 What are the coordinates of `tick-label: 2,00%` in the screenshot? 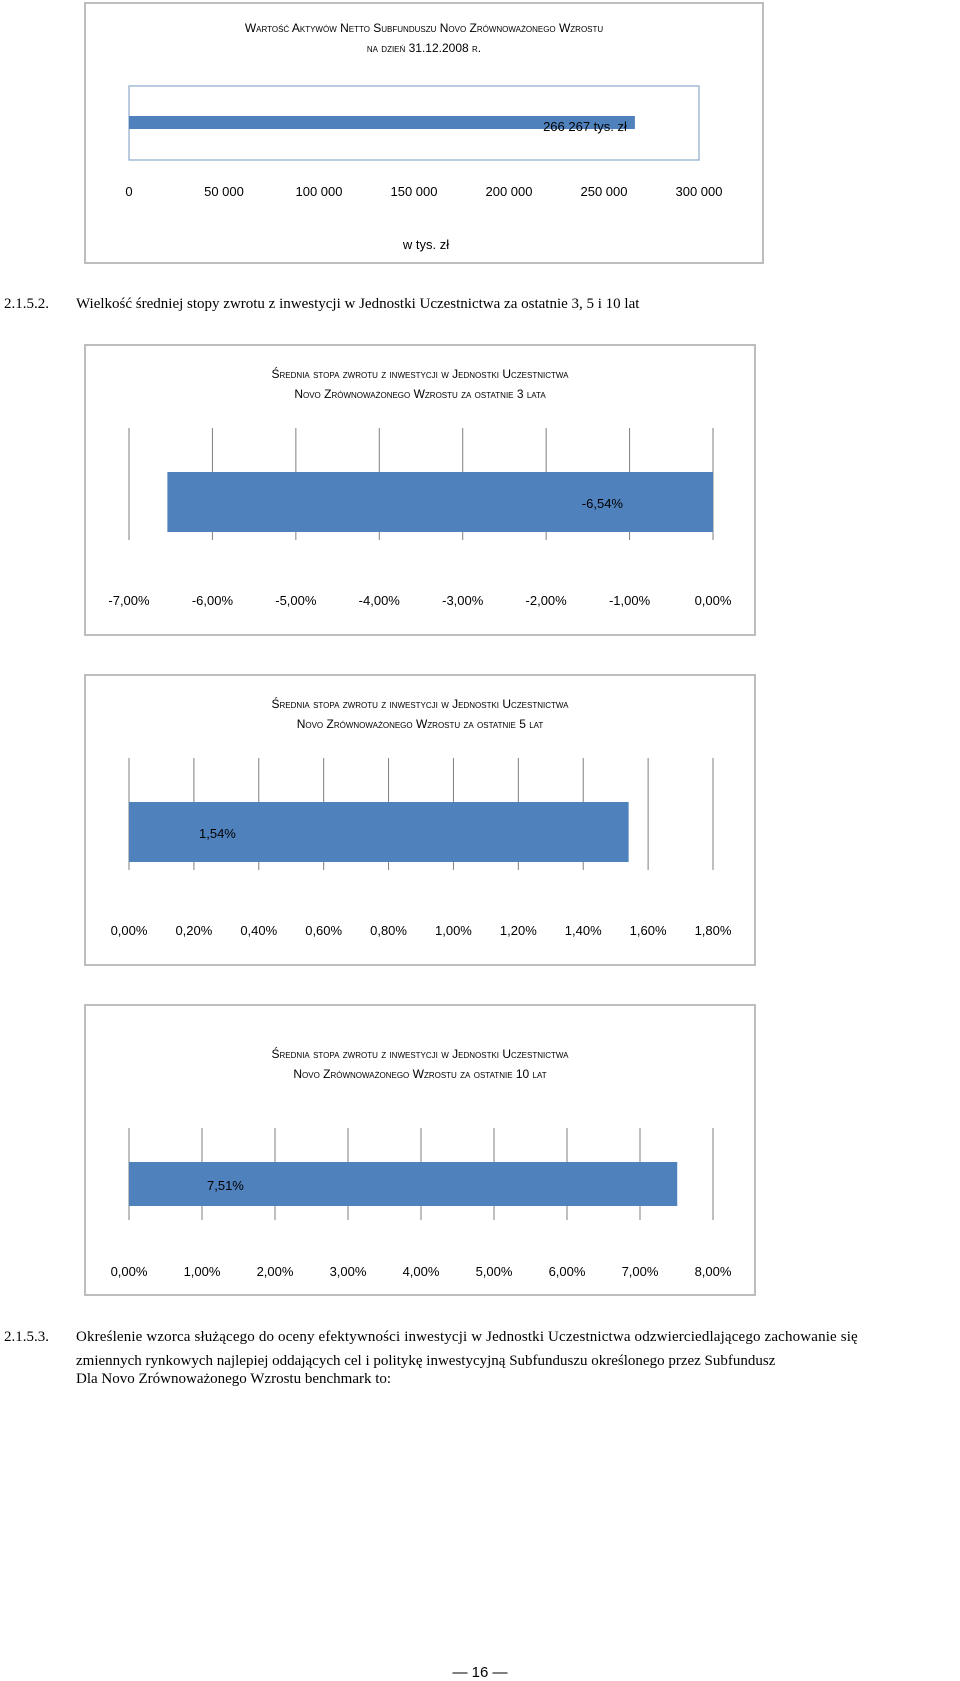 It's located at (275, 1271).